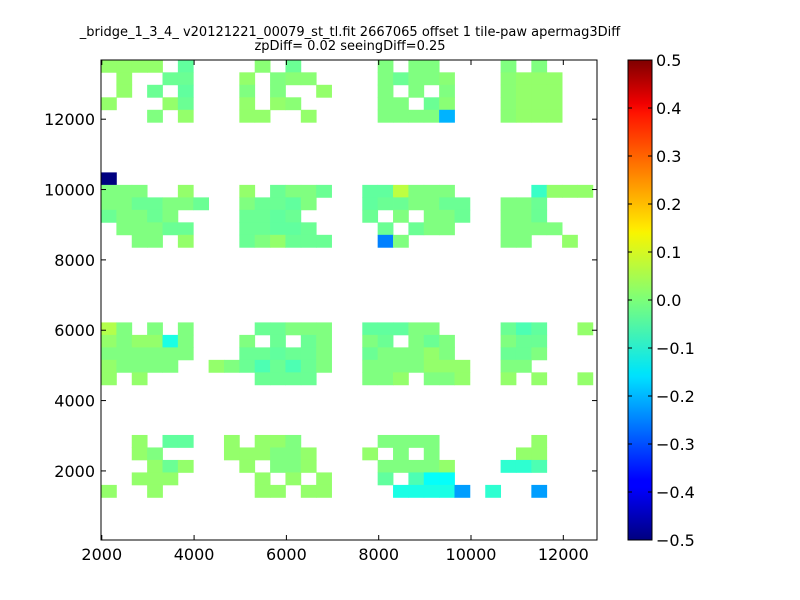  Describe the element at coordinates (194, 554) in the screenshot. I see `x-tick-label: 4000` at that location.